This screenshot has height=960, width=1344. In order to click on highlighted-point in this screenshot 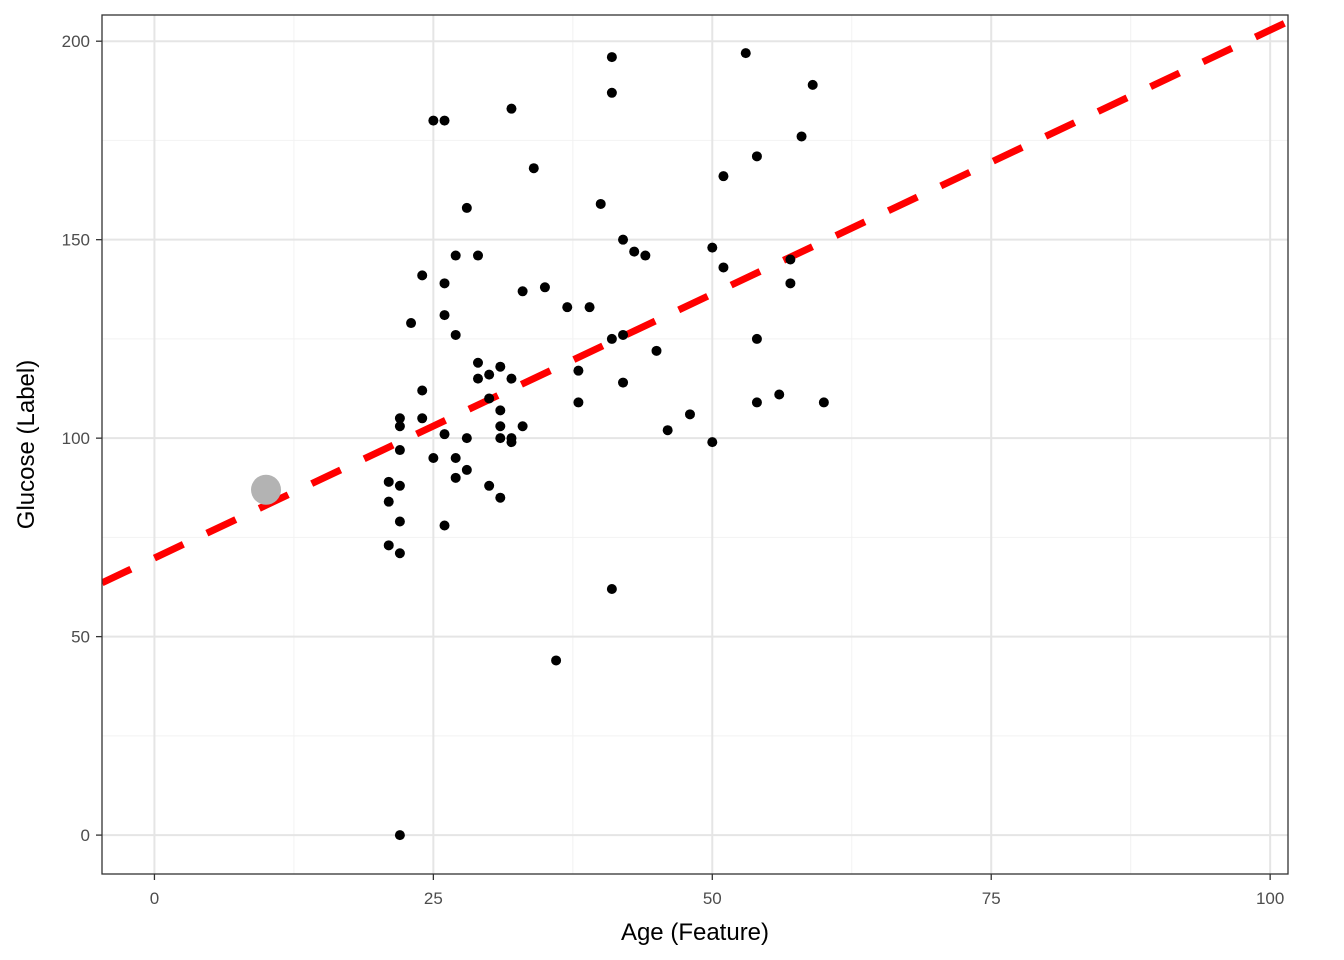, I will do `click(266, 489)`.